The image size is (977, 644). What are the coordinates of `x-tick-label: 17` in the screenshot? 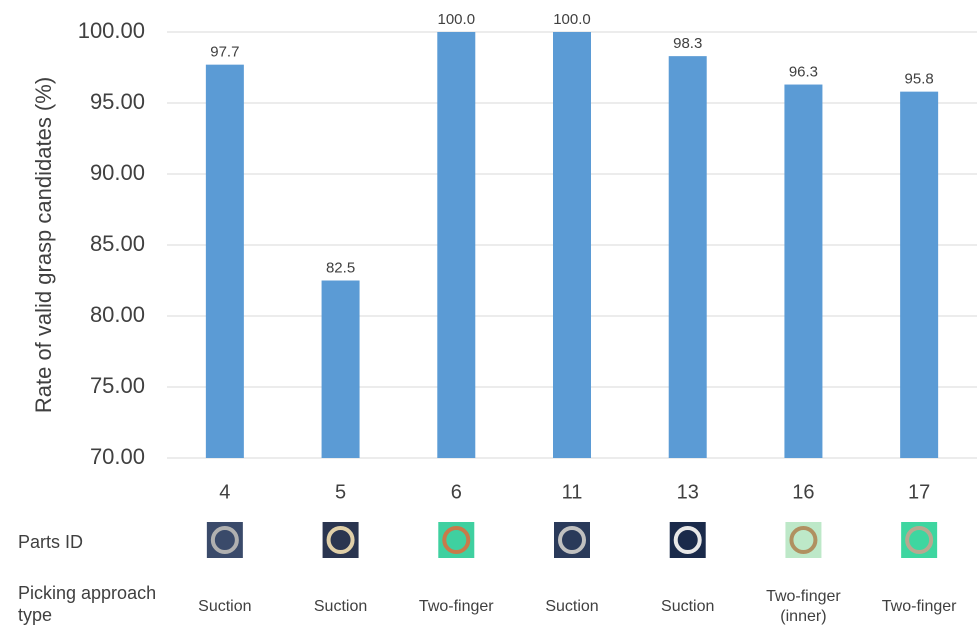 It's located at (919, 492).